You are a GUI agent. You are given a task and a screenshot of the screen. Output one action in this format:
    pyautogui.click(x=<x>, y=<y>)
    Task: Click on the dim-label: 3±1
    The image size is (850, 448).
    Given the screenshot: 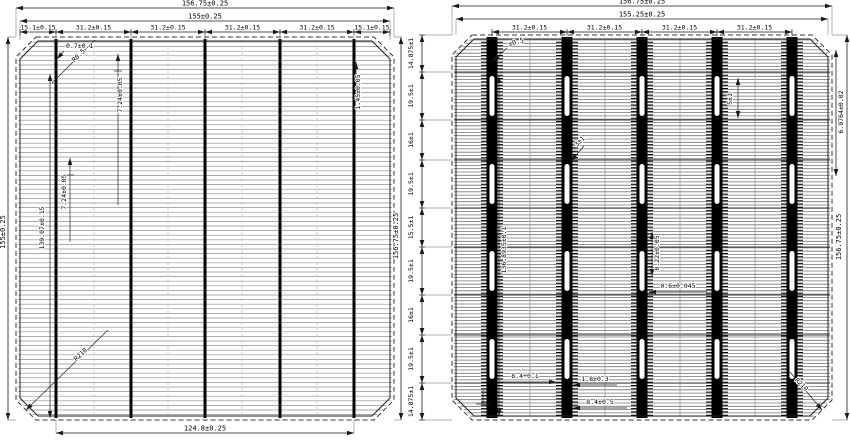 What is the action you would take?
    pyautogui.click(x=580, y=142)
    